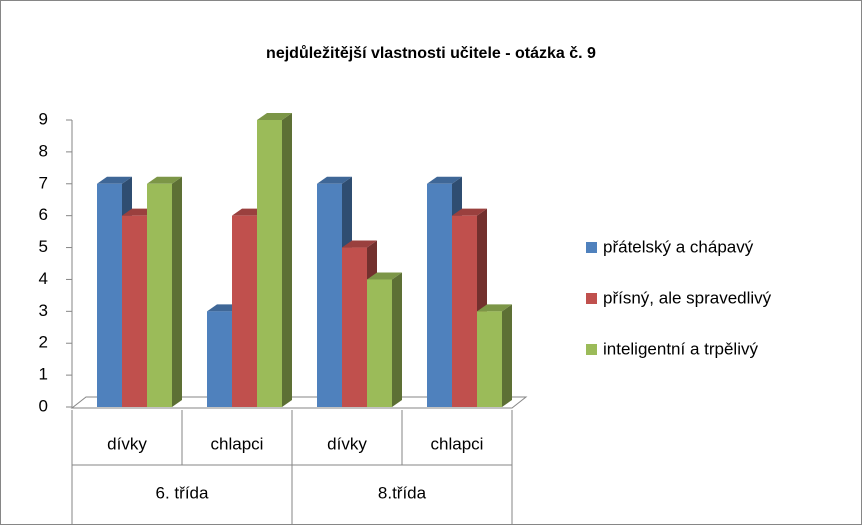  I want to click on legend-label: inteligentní a trpělivý, so click(680, 348).